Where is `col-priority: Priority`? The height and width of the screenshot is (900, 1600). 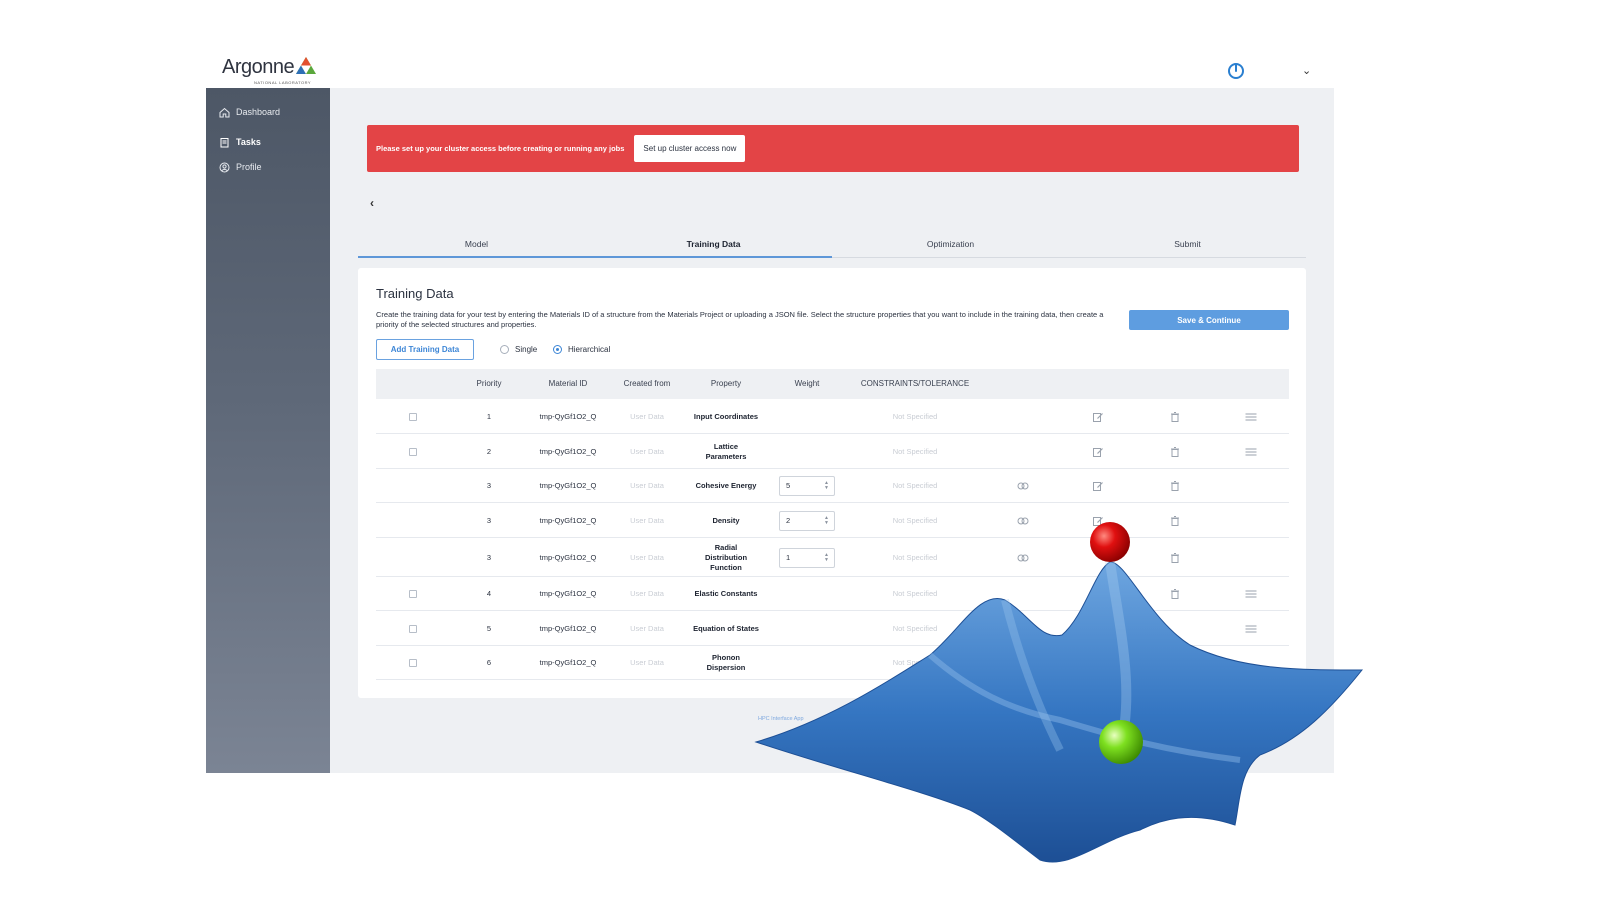 col-priority: Priority is located at coordinates (489, 383).